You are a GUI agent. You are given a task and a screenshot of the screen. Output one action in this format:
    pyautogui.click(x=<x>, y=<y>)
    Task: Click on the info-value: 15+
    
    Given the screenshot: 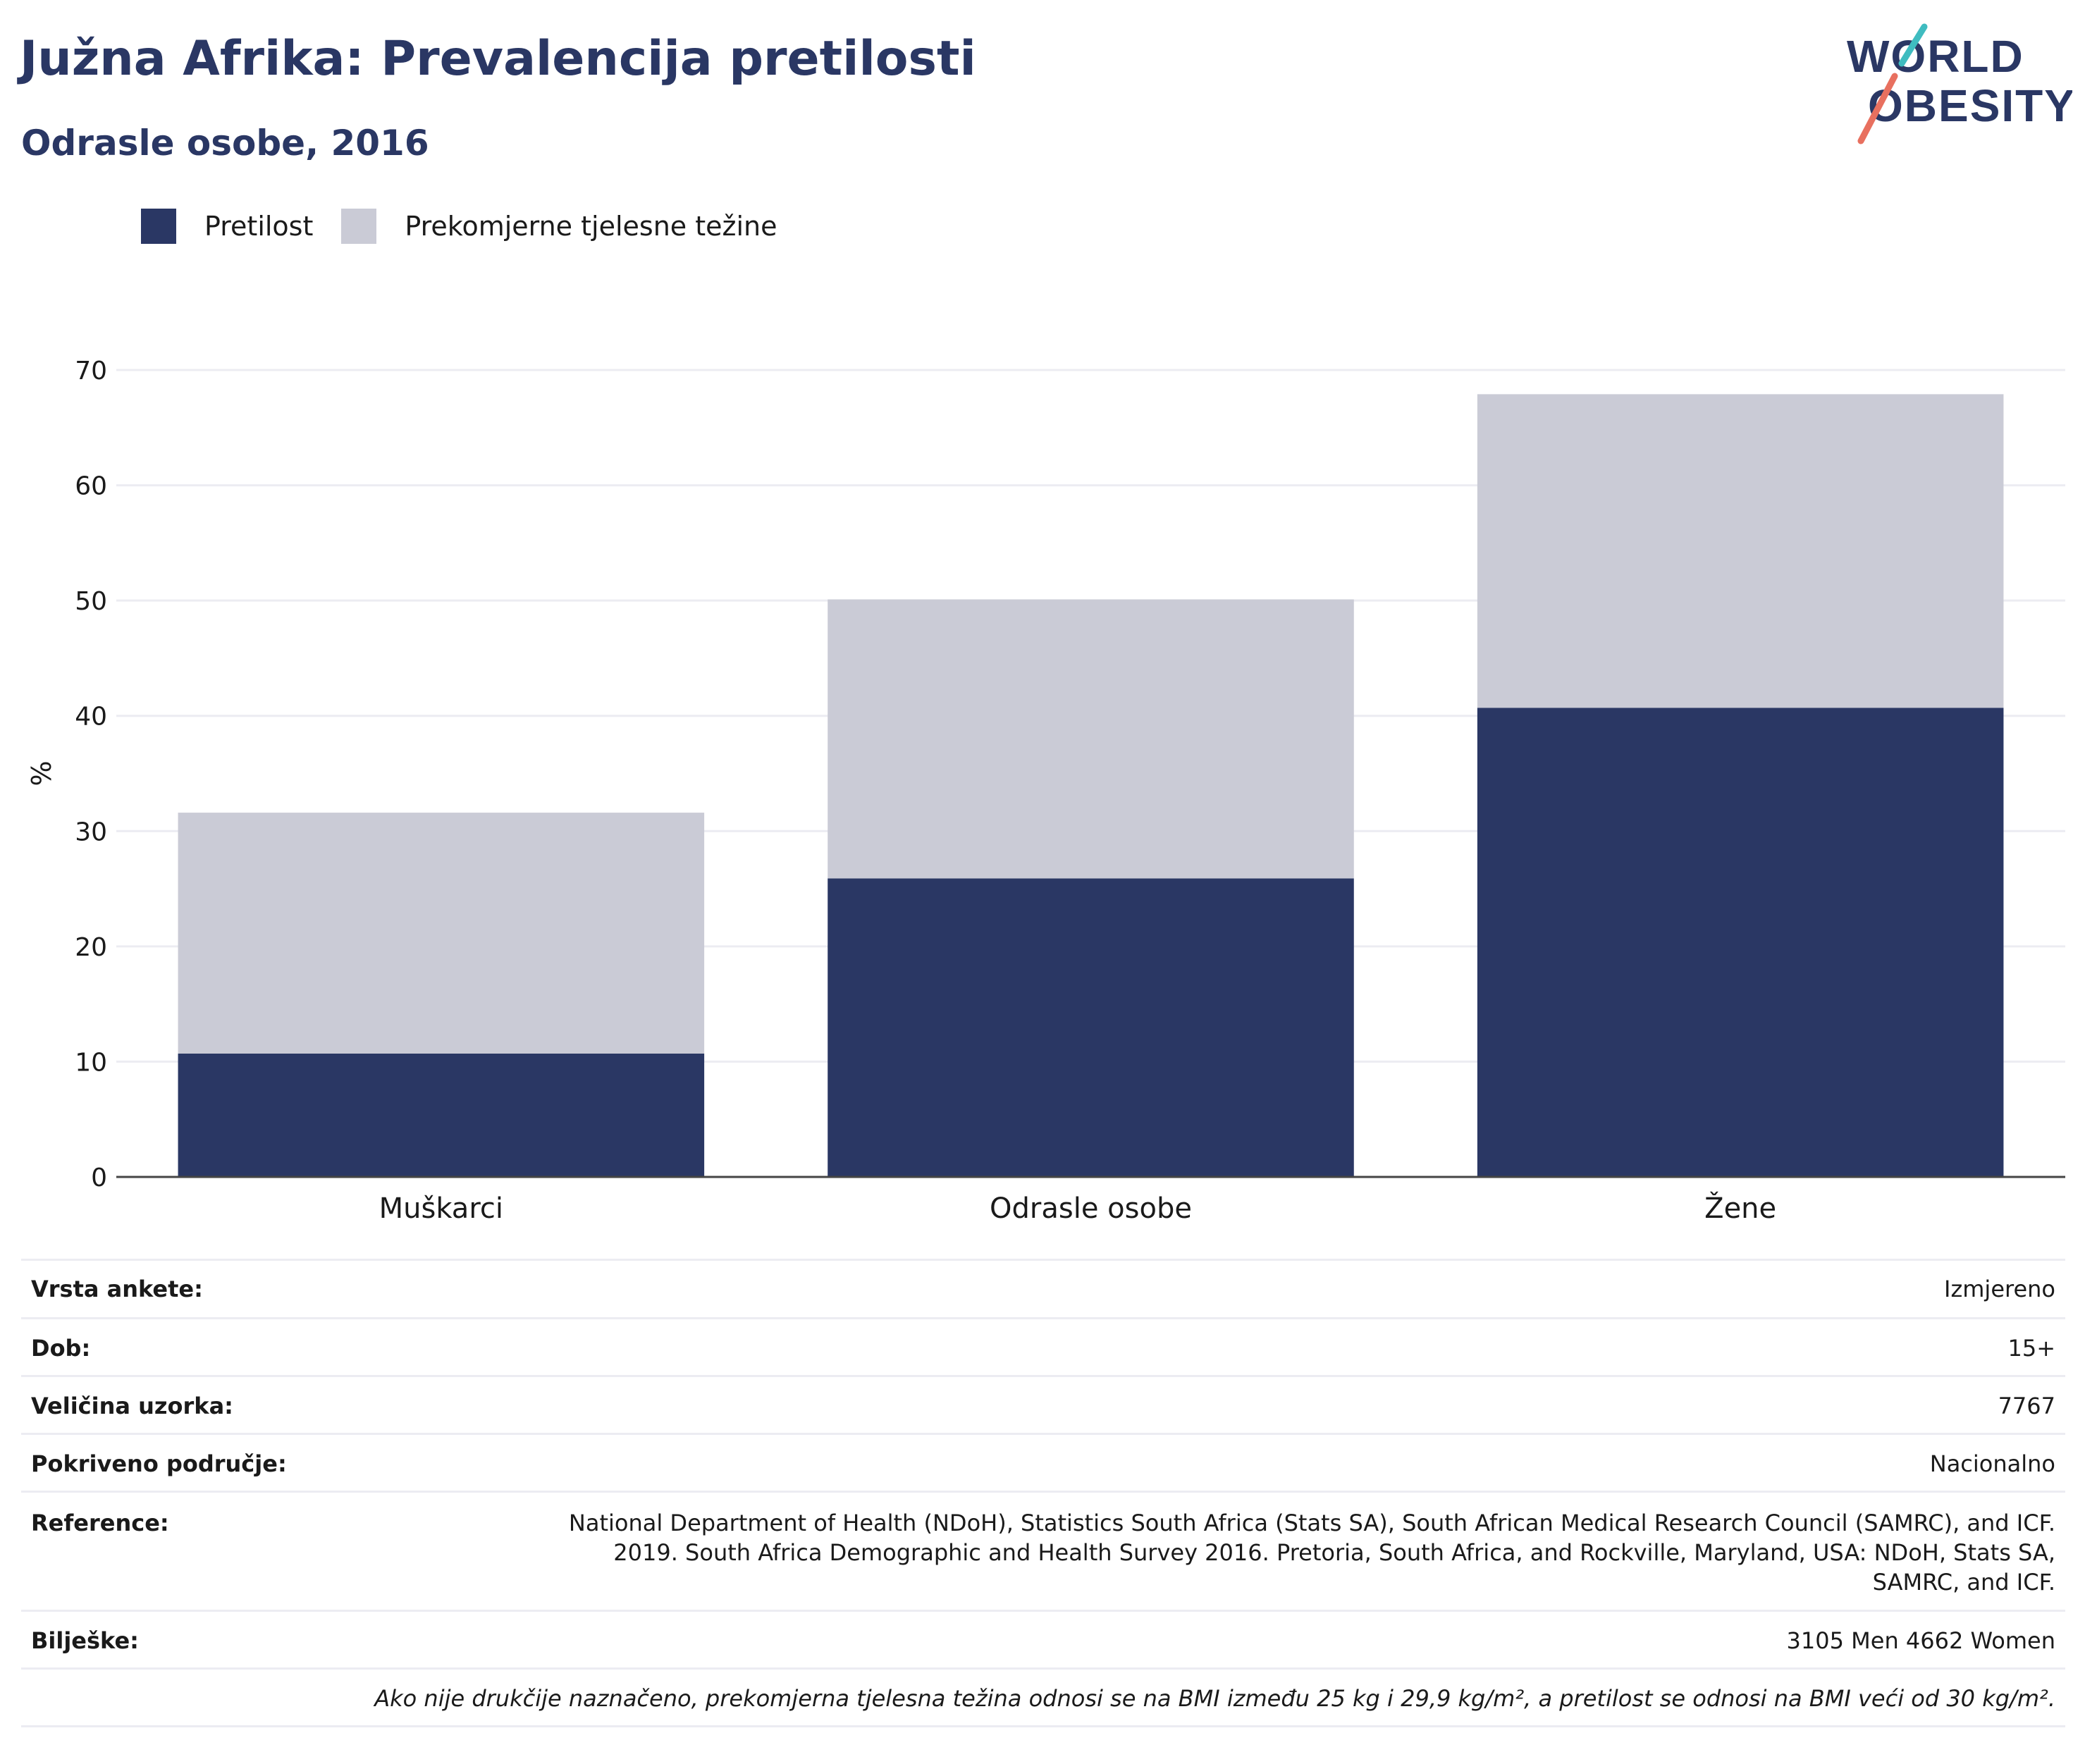 What is the action you would take?
    pyautogui.click(x=1264, y=1347)
    